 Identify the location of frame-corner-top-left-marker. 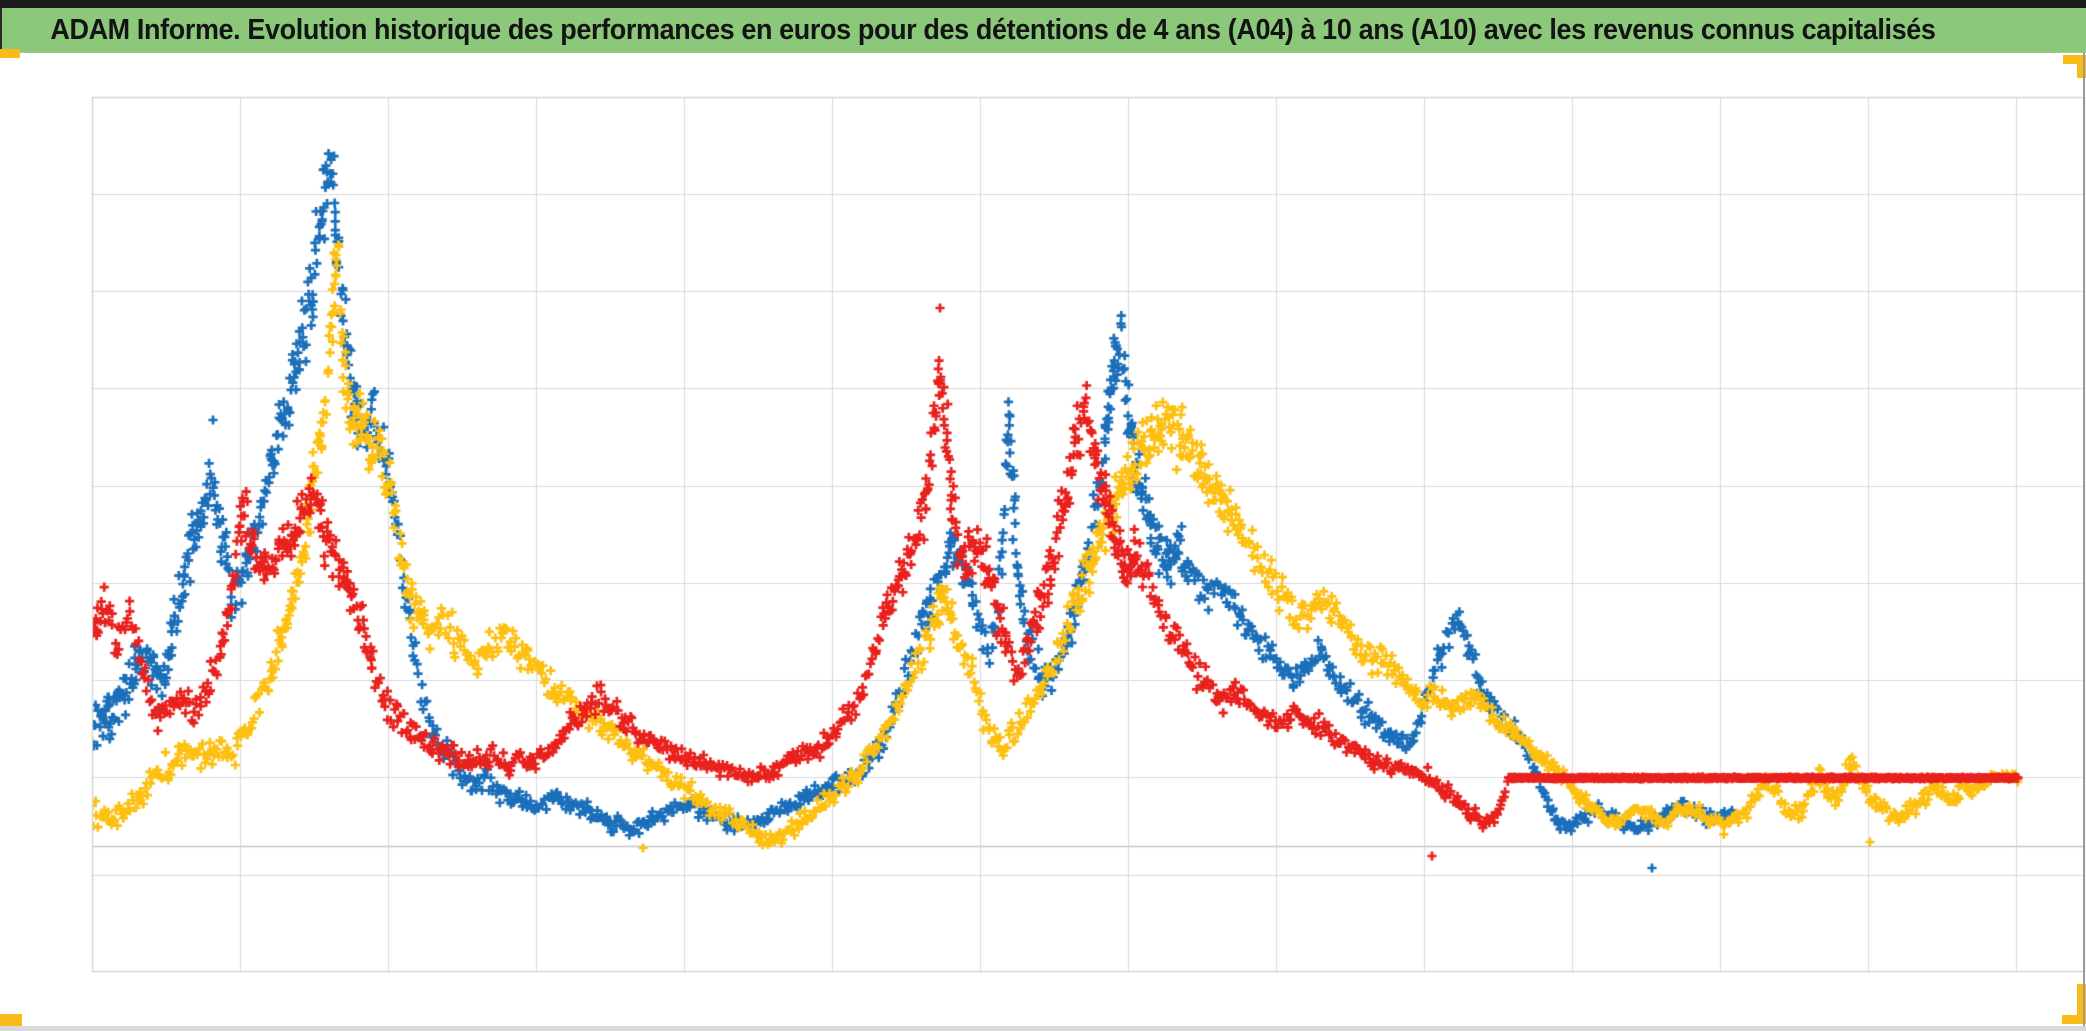
(10, 53).